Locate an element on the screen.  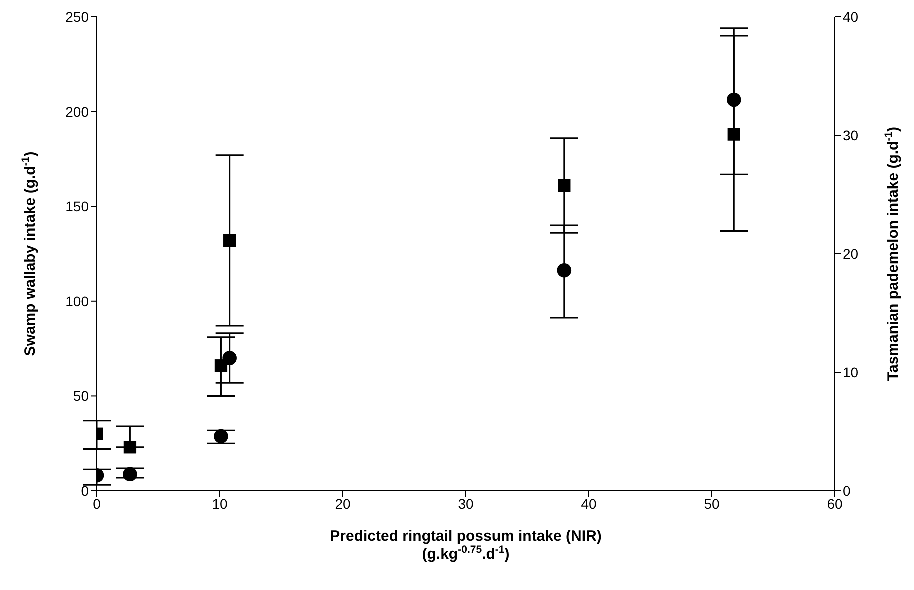
y-tick-label: 200 is located at coordinates (78, 112).